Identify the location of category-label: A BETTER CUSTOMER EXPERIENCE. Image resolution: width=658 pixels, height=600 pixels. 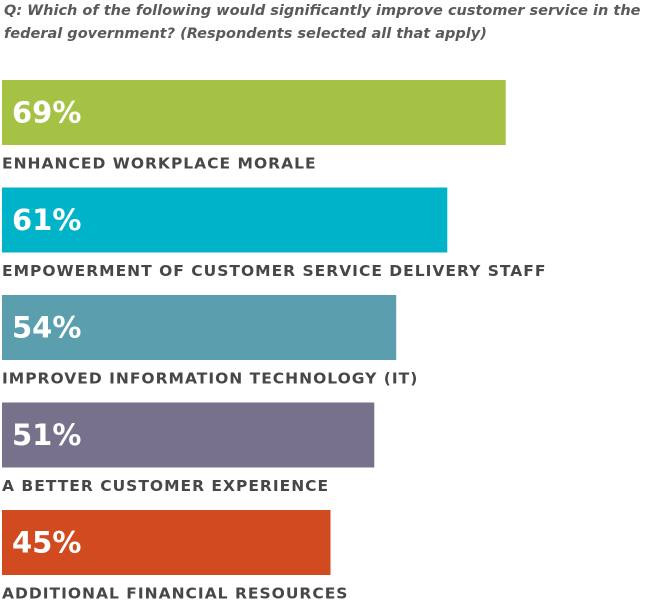
(165, 486).